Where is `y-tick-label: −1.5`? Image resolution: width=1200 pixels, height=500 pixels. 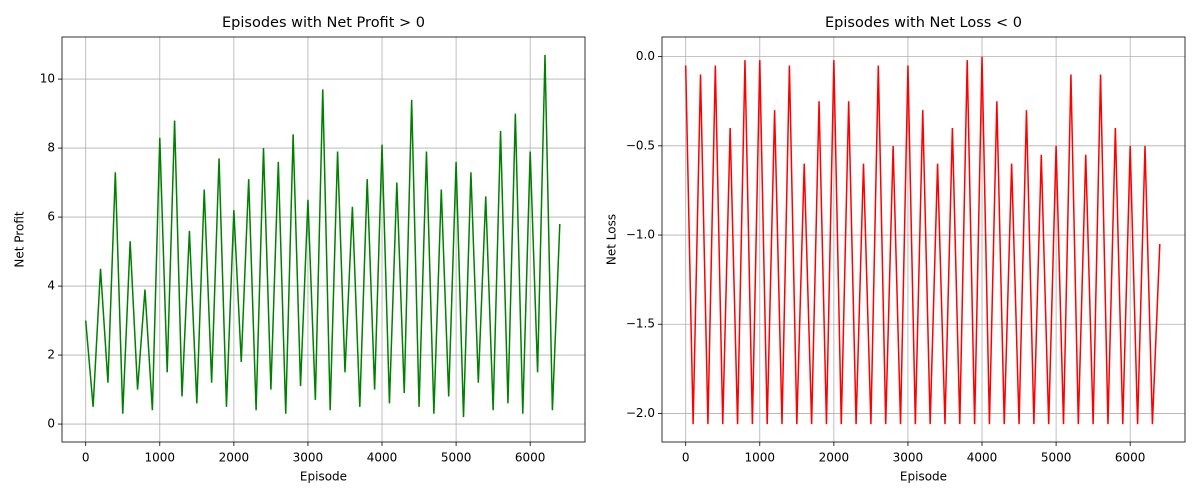 y-tick-label: −1.5 is located at coordinates (640, 324).